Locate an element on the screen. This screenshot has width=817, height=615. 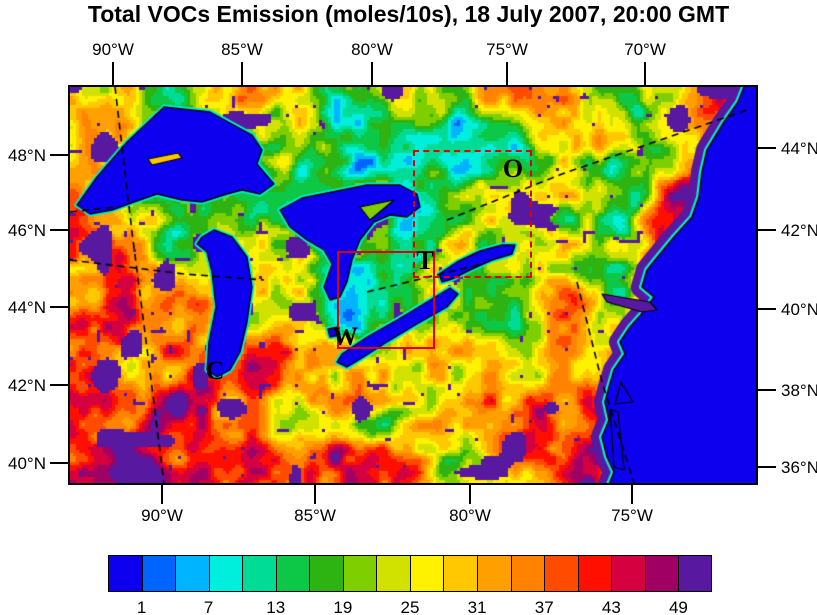
colorbar-tick-label: 43 is located at coordinates (611, 606).